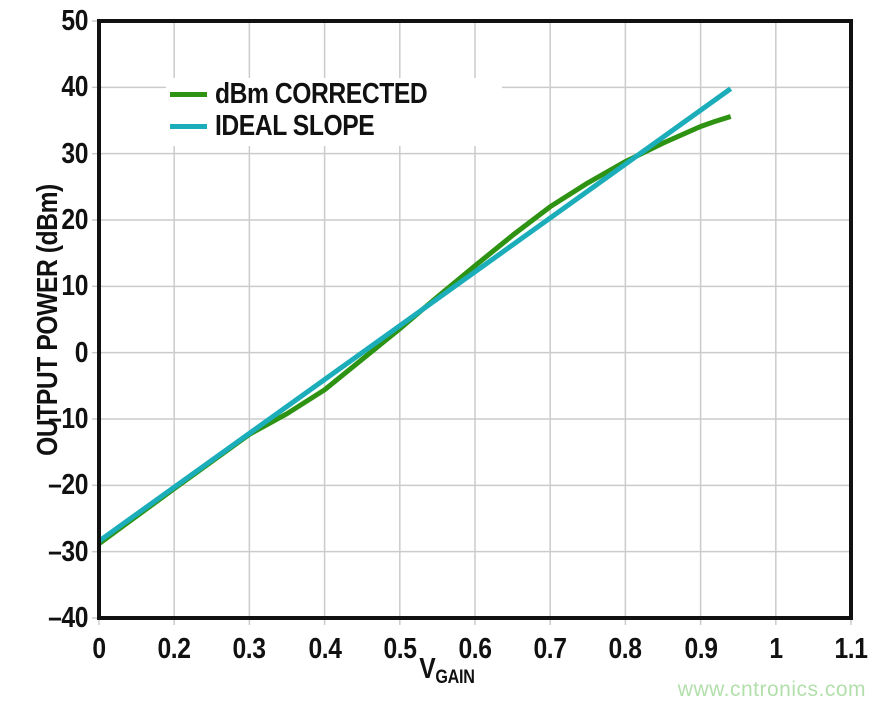 The height and width of the screenshot is (709, 874). What do you see at coordinates (427, 669) in the screenshot?
I see `x-axis-title-main: V` at bounding box center [427, 669].